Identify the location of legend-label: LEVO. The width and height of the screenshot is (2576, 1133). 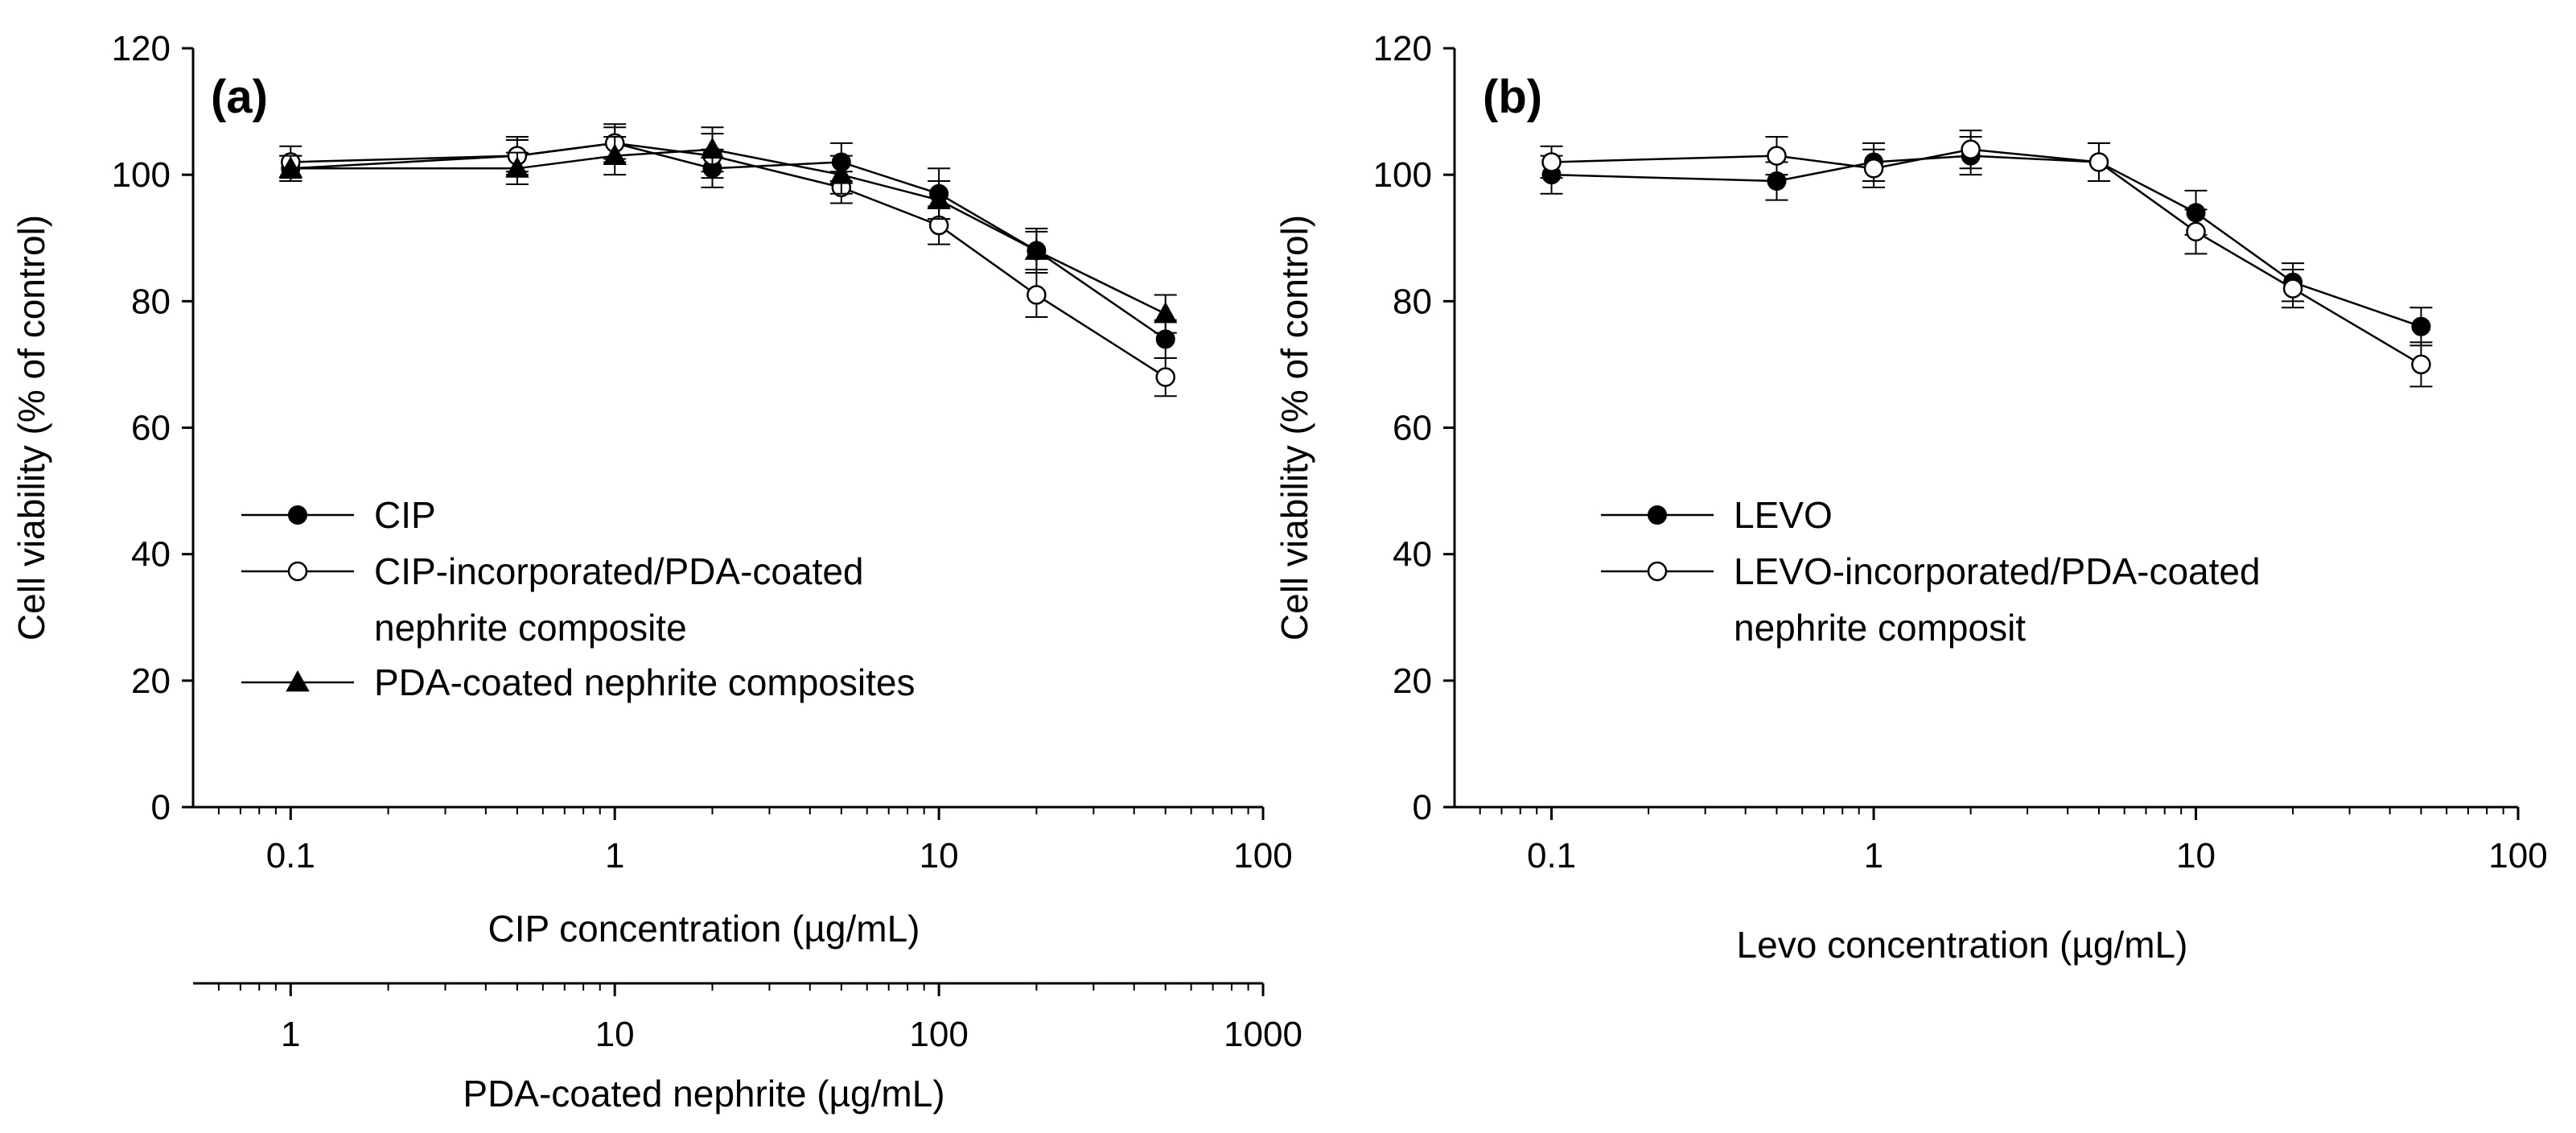
(1783, 515).